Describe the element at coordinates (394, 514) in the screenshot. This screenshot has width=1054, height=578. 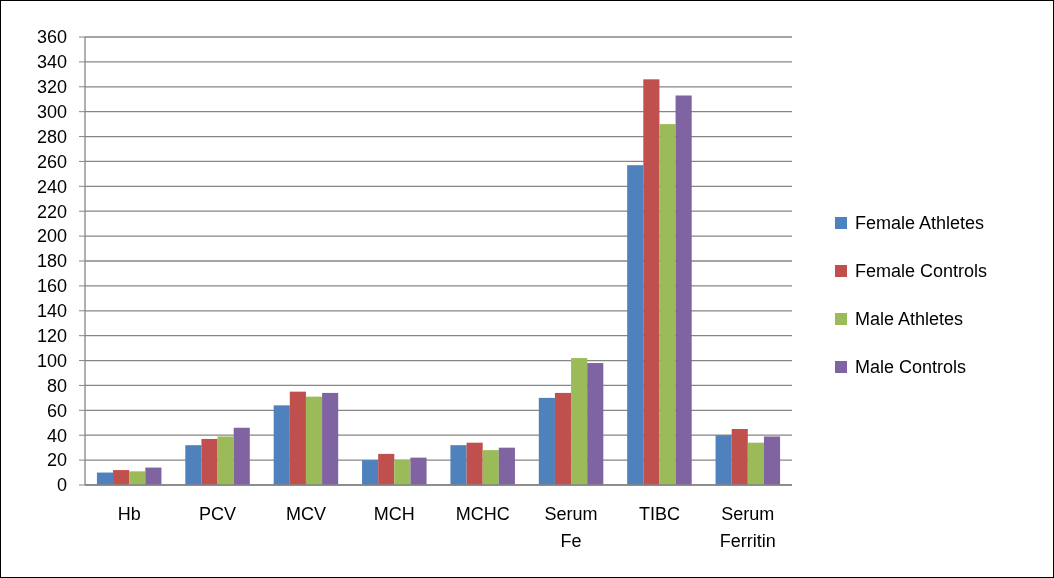
I see `x-tick-label: MCH` at that location.